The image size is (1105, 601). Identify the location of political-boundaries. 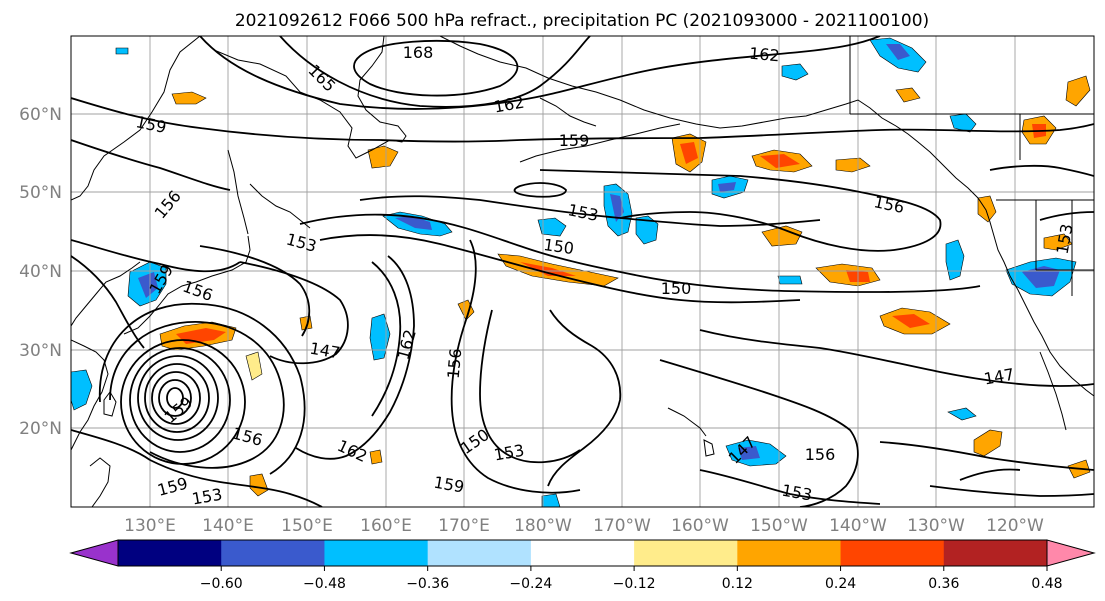
(971, 166).